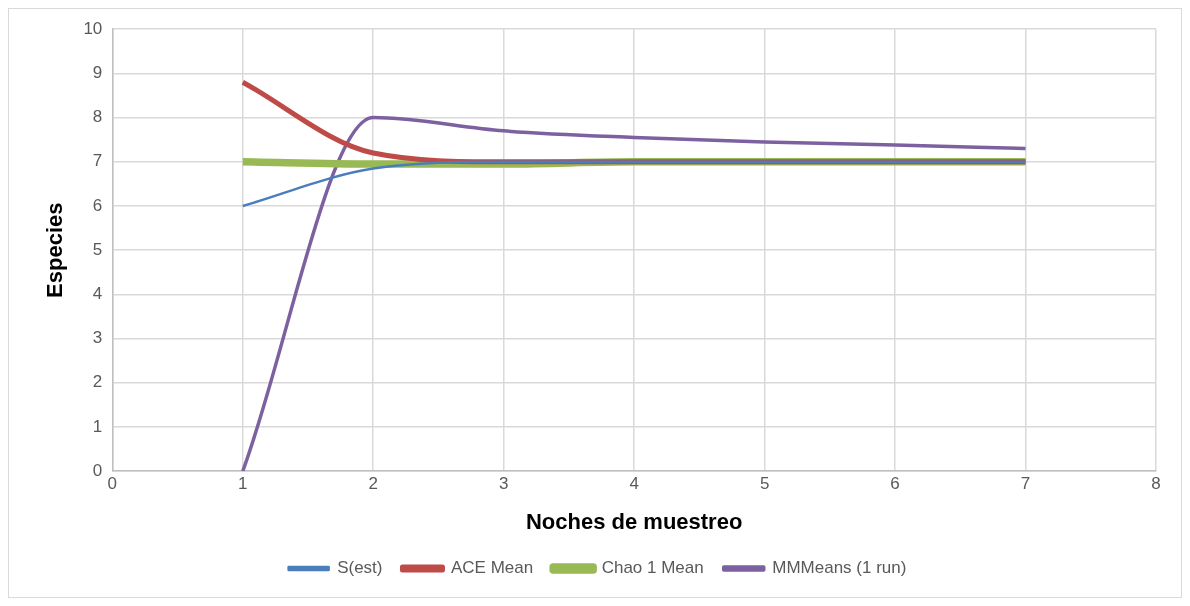 This screenshot has height=606, width=1190. I want to click on y-tick-label: 6, so click(97, 205).